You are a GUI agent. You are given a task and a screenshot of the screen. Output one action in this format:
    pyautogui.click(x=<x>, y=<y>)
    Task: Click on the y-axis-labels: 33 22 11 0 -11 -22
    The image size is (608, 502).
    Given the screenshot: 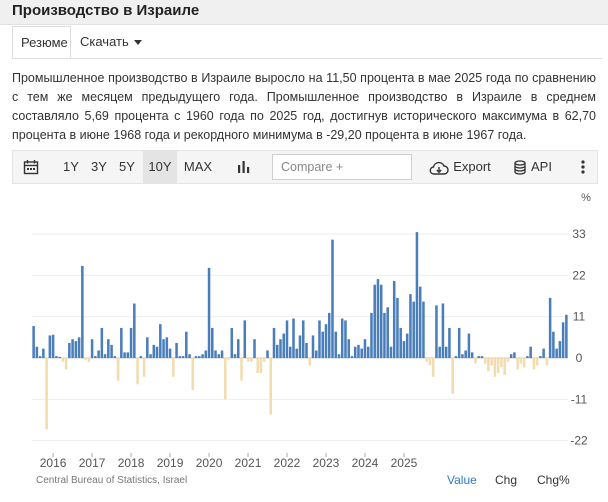 What is the action you would take?
    pyautogui.click(x=579, y=337)
    